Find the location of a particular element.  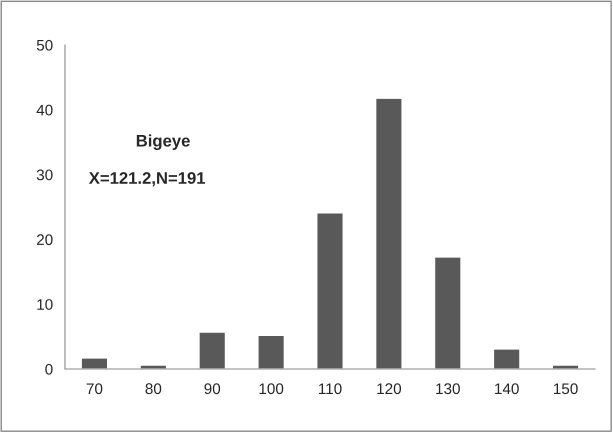

x-tick-label: 80 is located at coordinates (154, 388).